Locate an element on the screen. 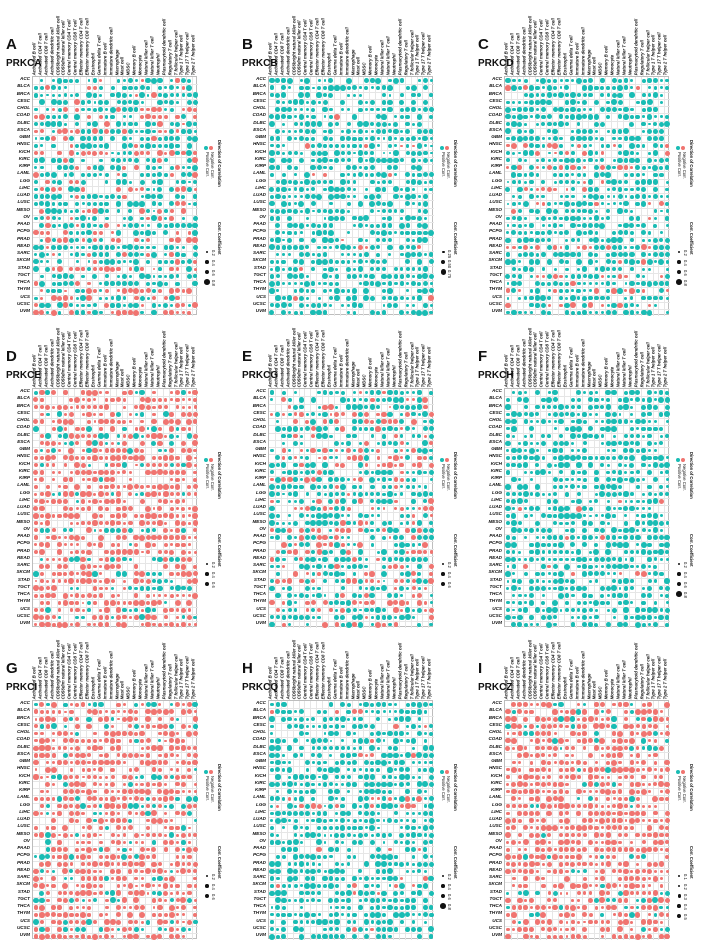  cancer-label: KIRC is located at coordinates (496, 158).